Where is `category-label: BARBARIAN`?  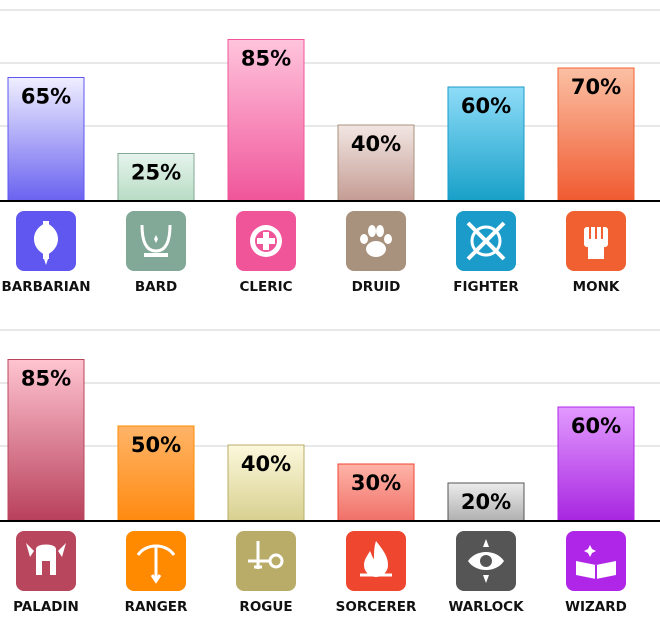
category-label: BARBARIAN is located at coordinates (45, 287).